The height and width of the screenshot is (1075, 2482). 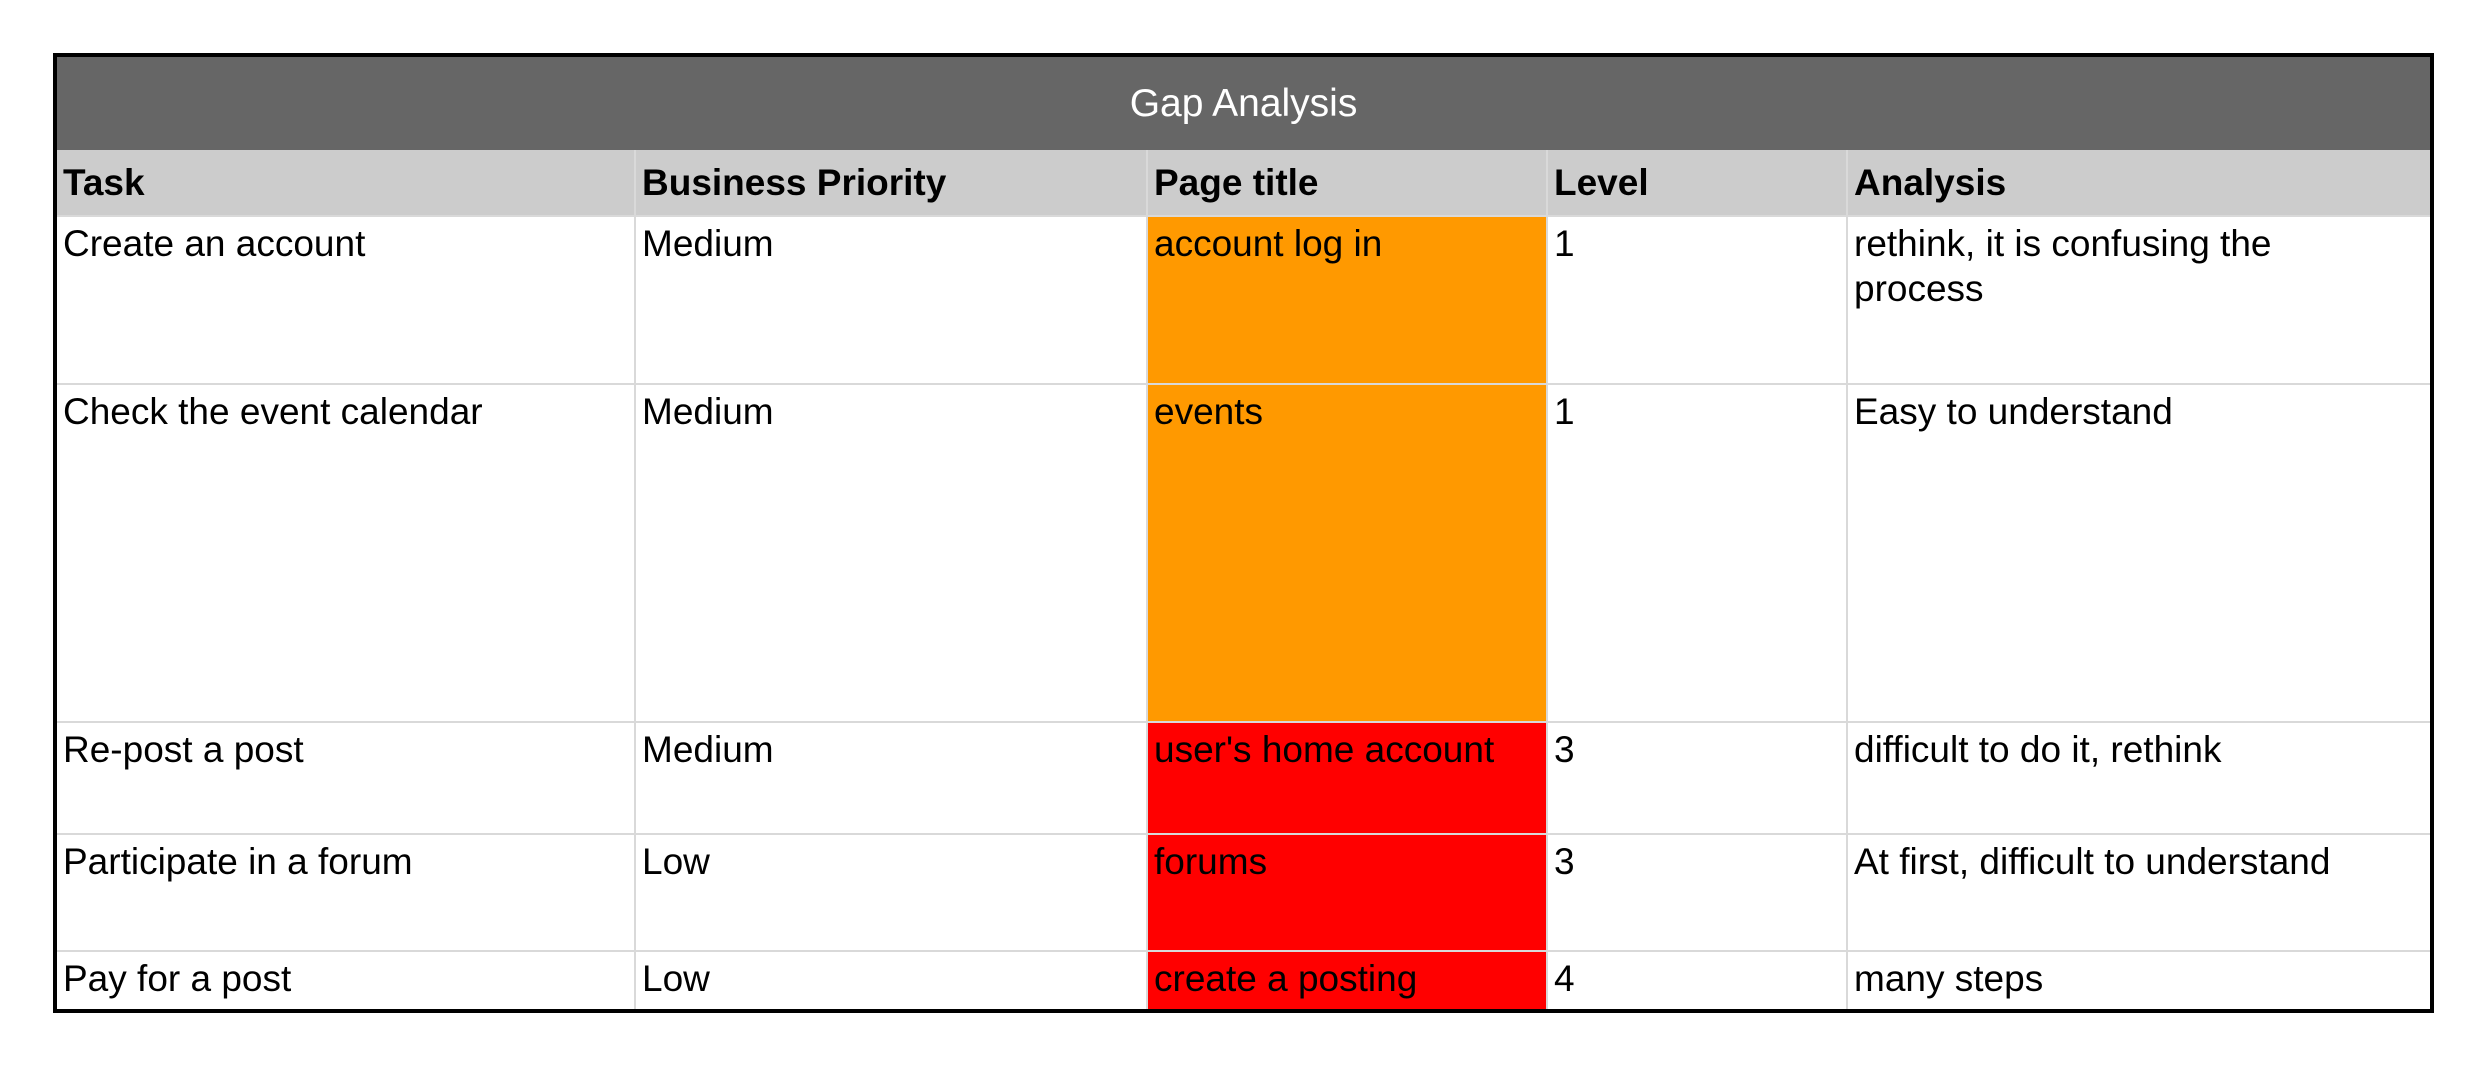 I want to click on col-header-task: Task, so click(x=345, y=183).